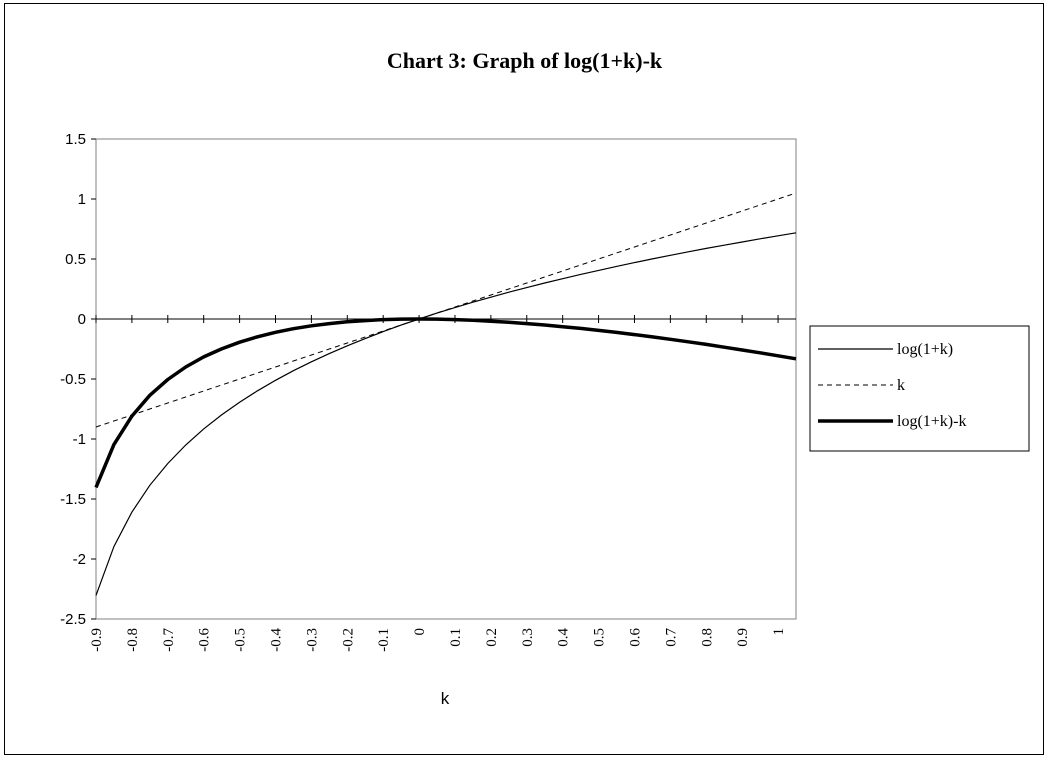 This screenshot has height=760, width=1049. What do you see at coordinates (97, 640) in the screenshot?
I see `x-tick-label: -0.9` at bounding box center [97, 640].